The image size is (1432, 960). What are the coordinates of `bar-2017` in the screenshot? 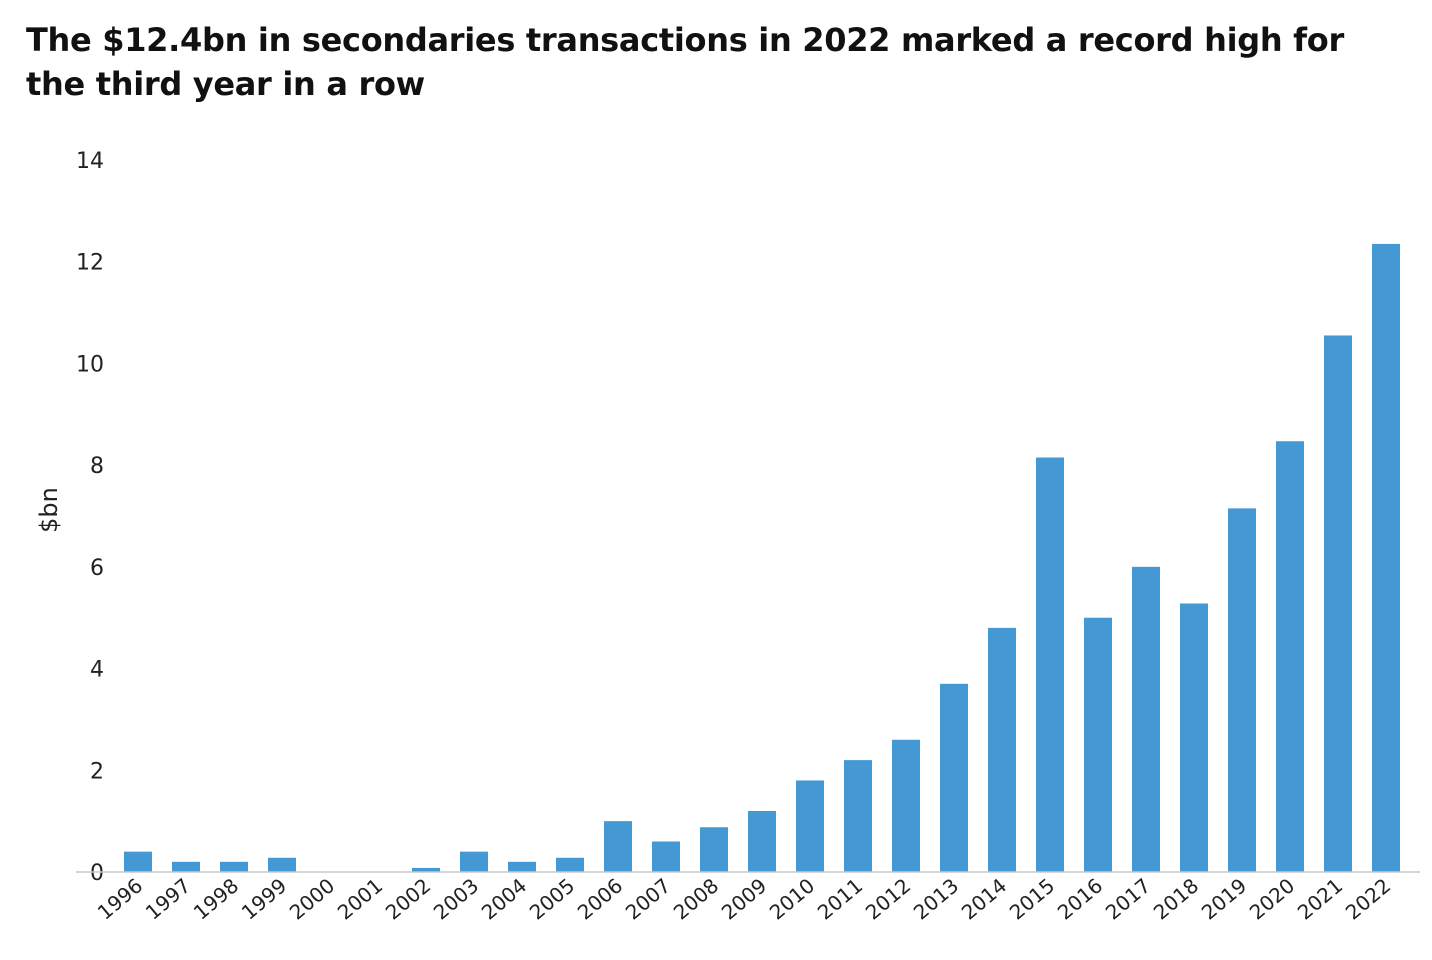 It's located at (1146, 719).